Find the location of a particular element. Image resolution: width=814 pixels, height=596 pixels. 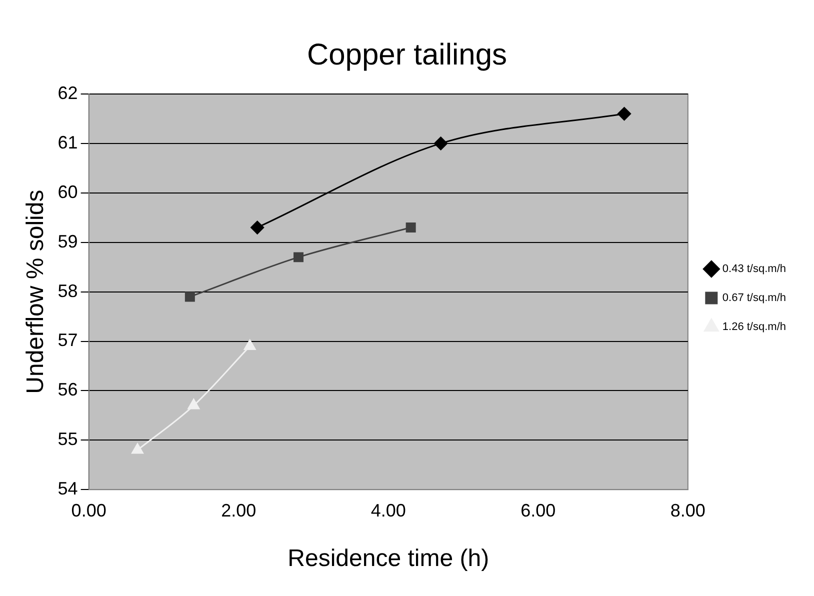

x-axis-title: Residence time (h) is located at coordinates (389, 558).